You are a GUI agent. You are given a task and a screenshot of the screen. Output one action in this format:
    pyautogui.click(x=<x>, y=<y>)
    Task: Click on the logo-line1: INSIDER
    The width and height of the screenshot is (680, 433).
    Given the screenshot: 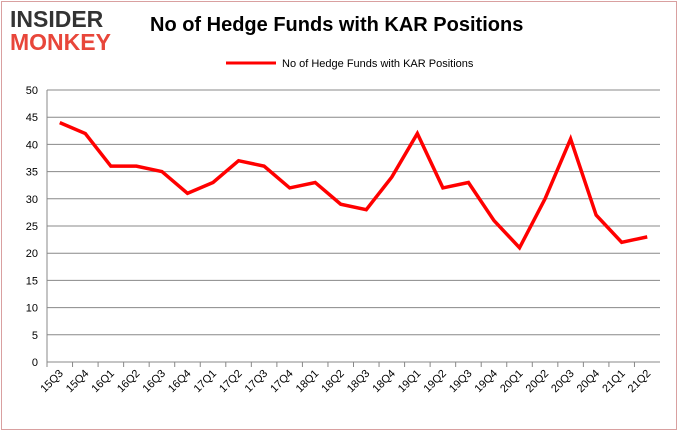 What is the action you would take?
    pyautogui.click(x=57, y=19)
    